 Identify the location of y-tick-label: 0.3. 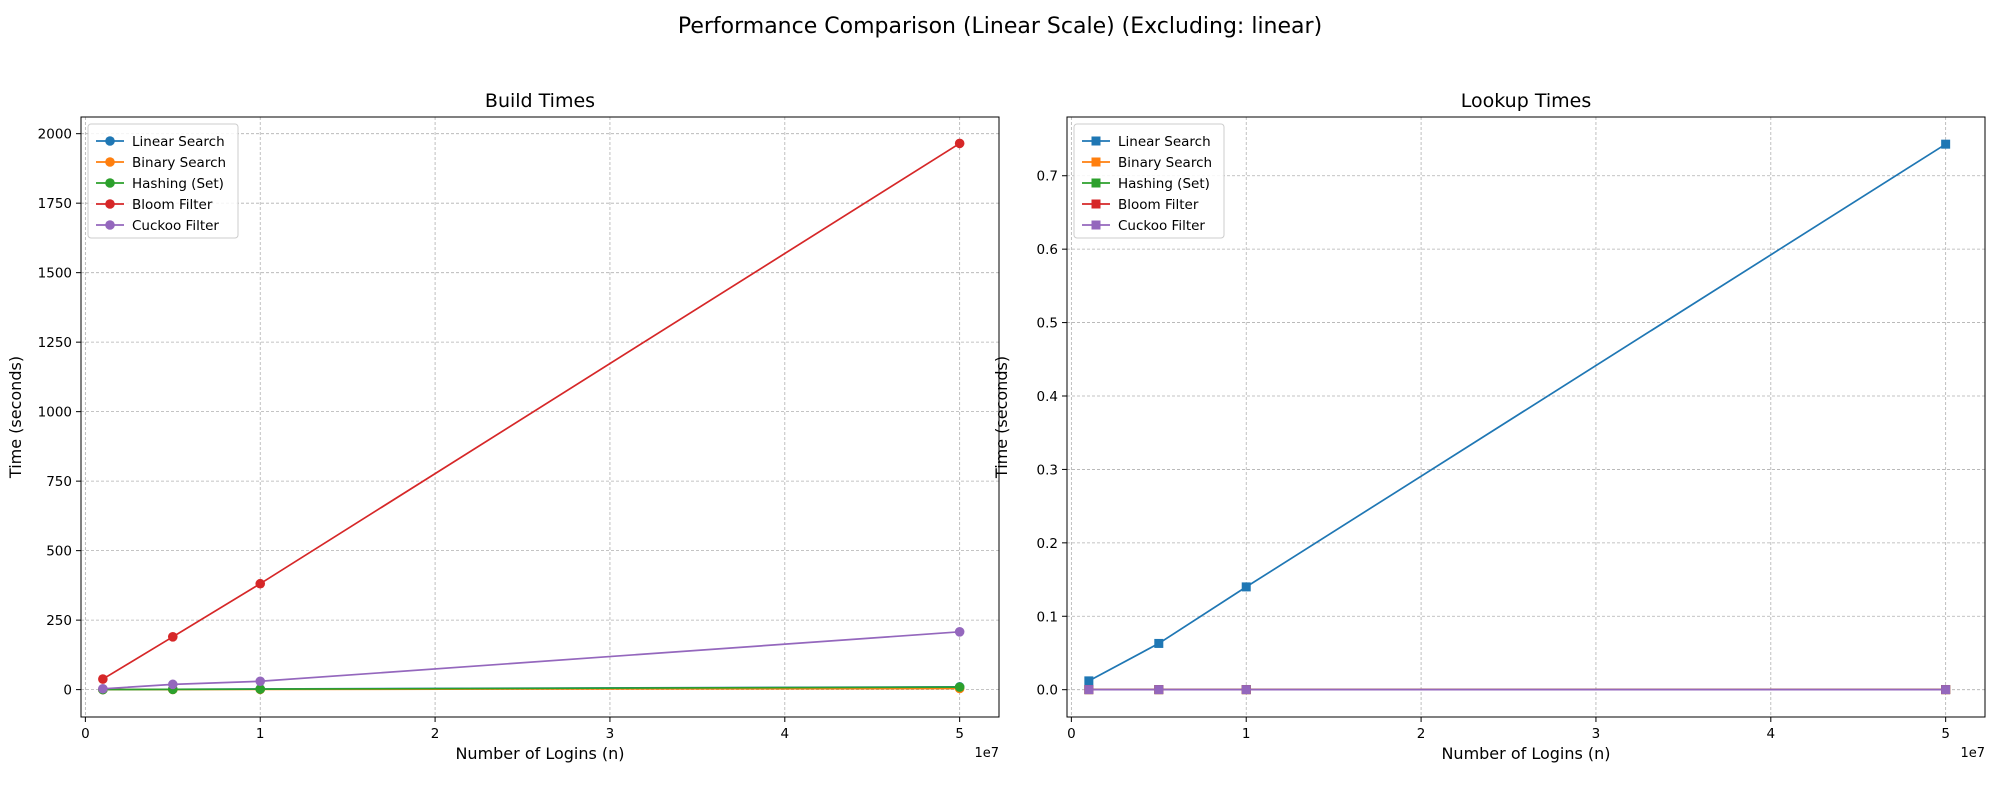
(1047, 470).